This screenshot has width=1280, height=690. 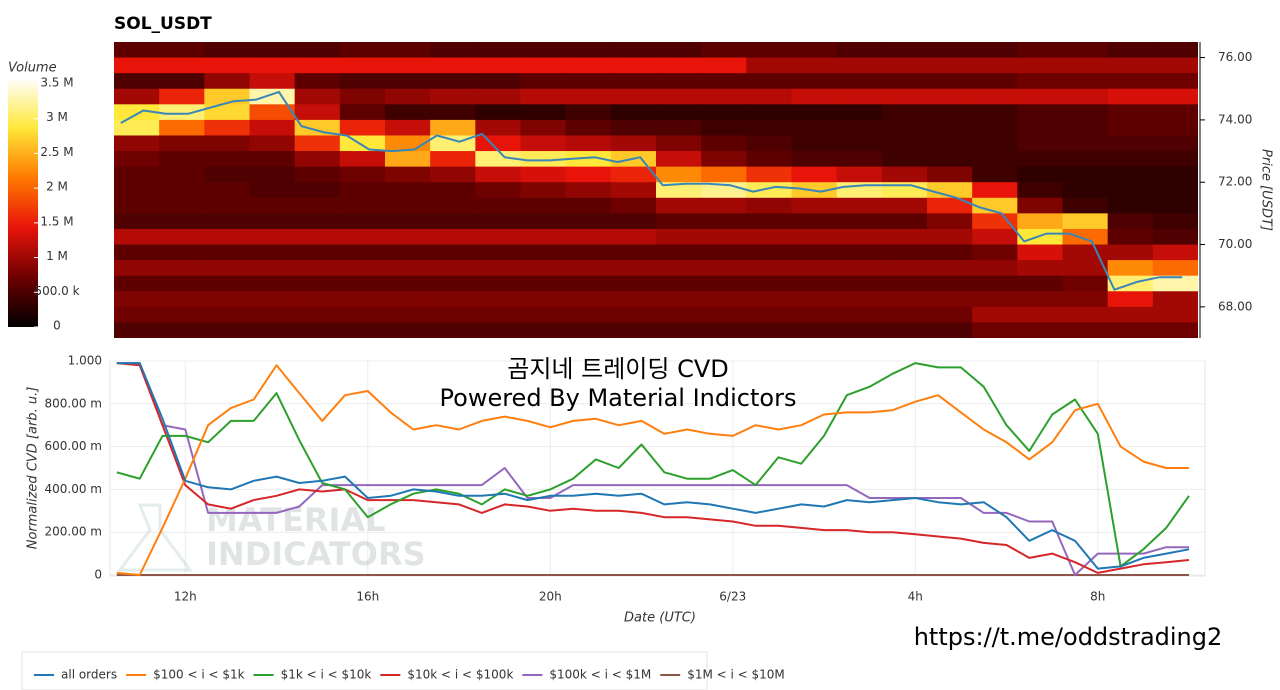 I want to click on y2-tick-label: 76.00, so click(x=1235, y=57).